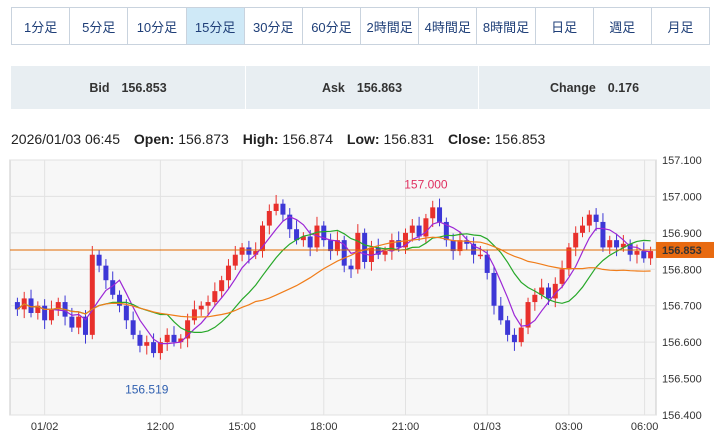  Describe the element at coordinates (623, 87) in the screenshot. I see `change-value: 0.176` at that location.